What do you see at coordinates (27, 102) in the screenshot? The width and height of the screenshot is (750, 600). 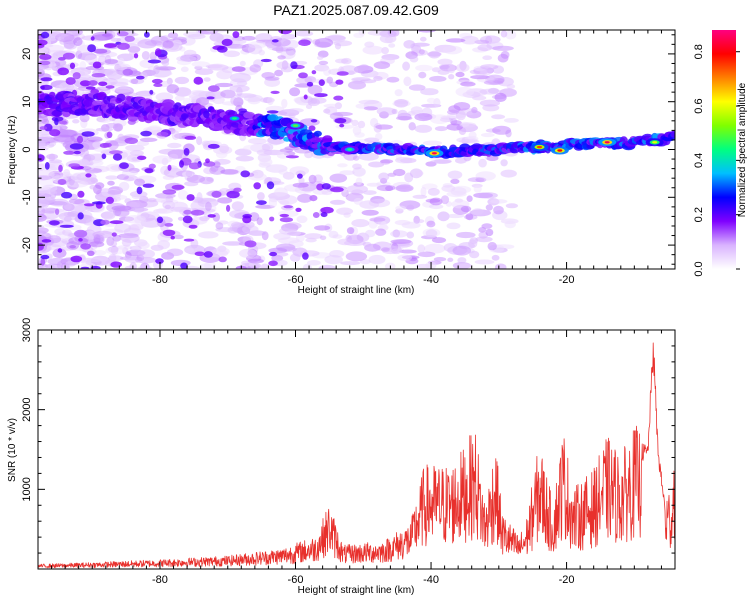 I see `y-tick-label: 10` at bounding box center [27, 102].